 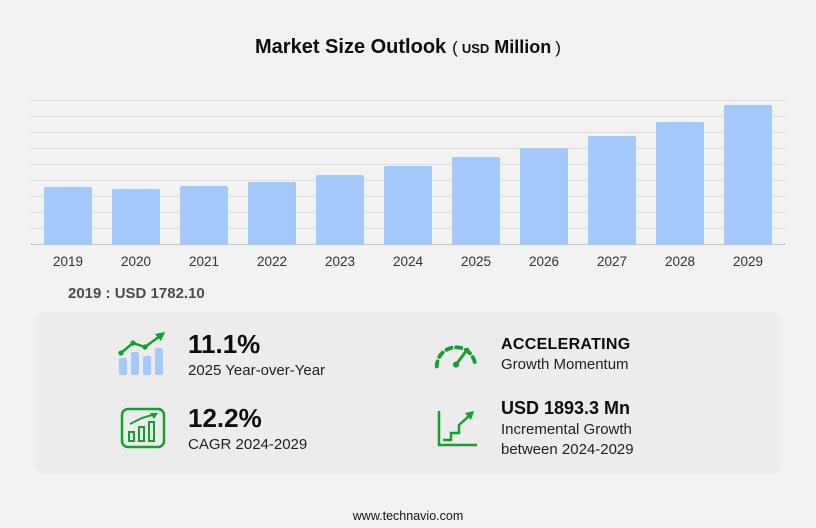 What do you see at coordinates (224, 344) in the screenshot?
I see `stat-value: 11.1%` at bounding box center [224, 344].